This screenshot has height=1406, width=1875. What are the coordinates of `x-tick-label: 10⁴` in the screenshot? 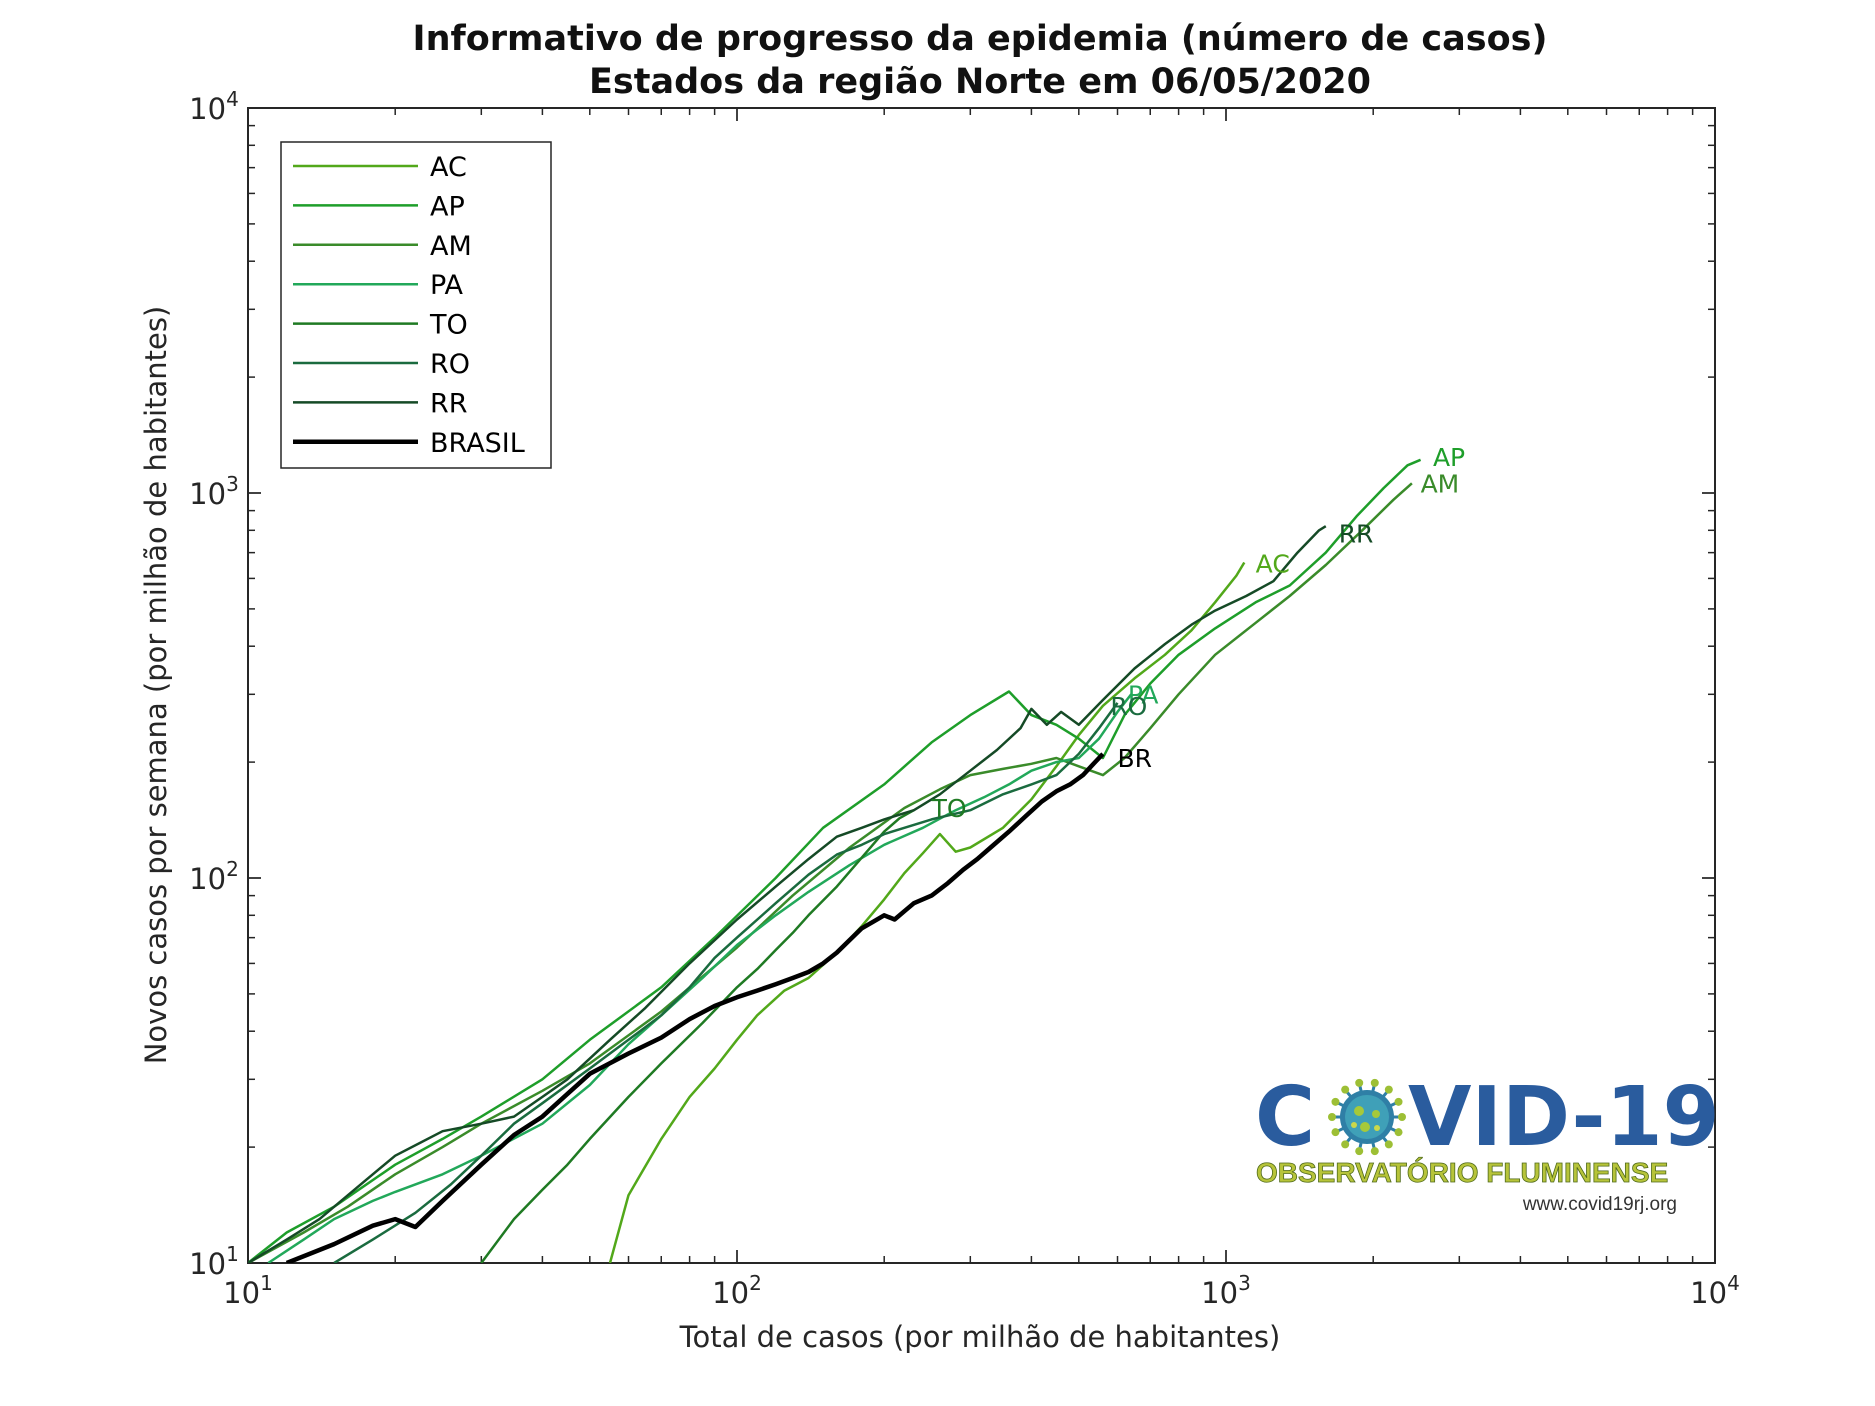 It's located at (1715, 1290).